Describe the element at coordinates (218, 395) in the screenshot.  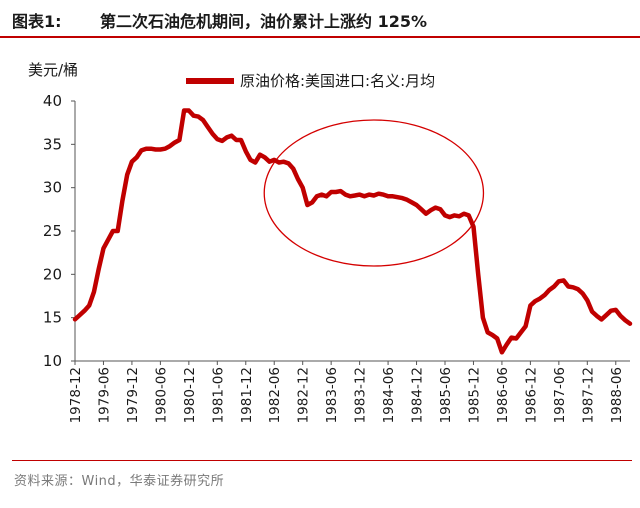
I see `x-tick-label: 1981-06` at that location.